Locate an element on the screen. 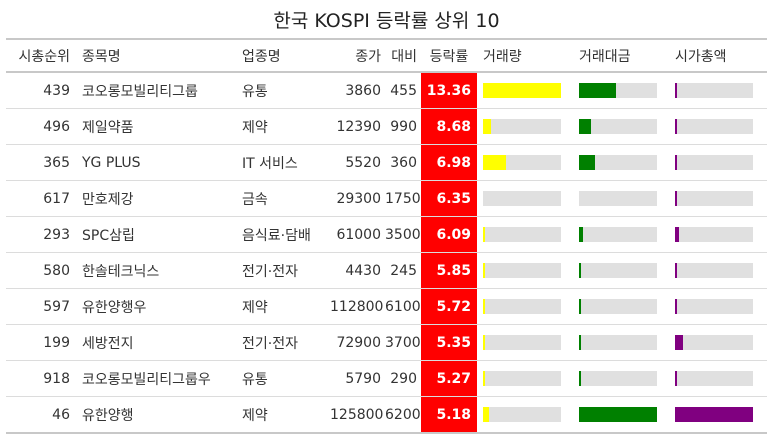 The image size is (773, 439). cell-change-rate: 5.85 is located at coordinates (449, 270).